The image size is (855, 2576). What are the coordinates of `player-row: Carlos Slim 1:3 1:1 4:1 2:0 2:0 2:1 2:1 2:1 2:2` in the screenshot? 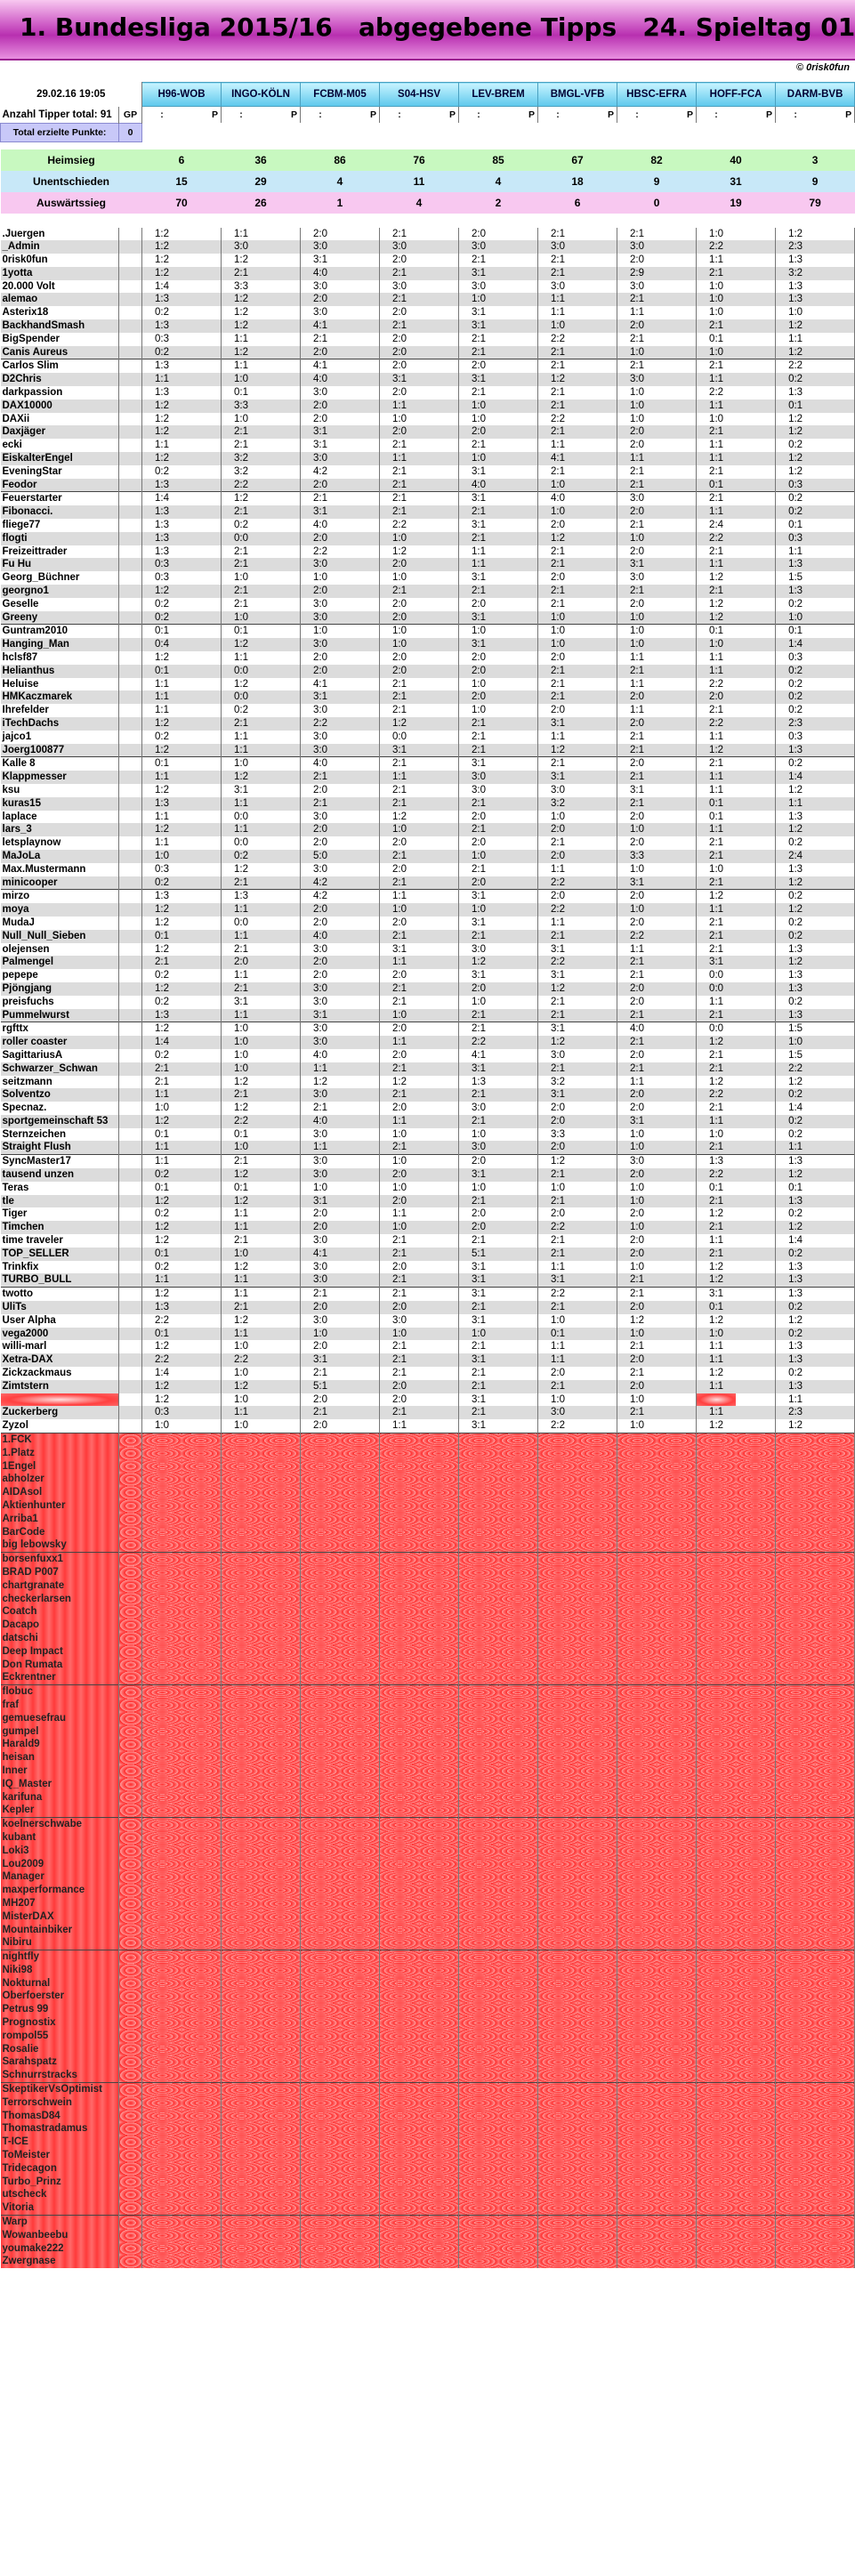 It's located at (427, 366).